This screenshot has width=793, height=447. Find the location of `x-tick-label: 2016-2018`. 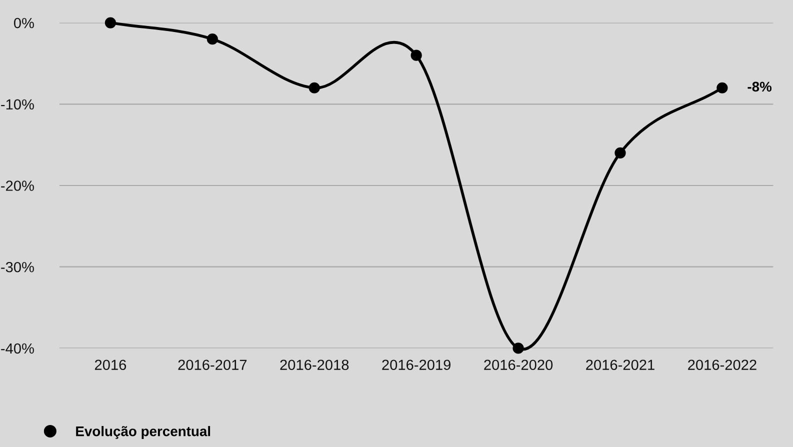

x-tick-label: 2016-2018 is located at coordinates (314, 365).